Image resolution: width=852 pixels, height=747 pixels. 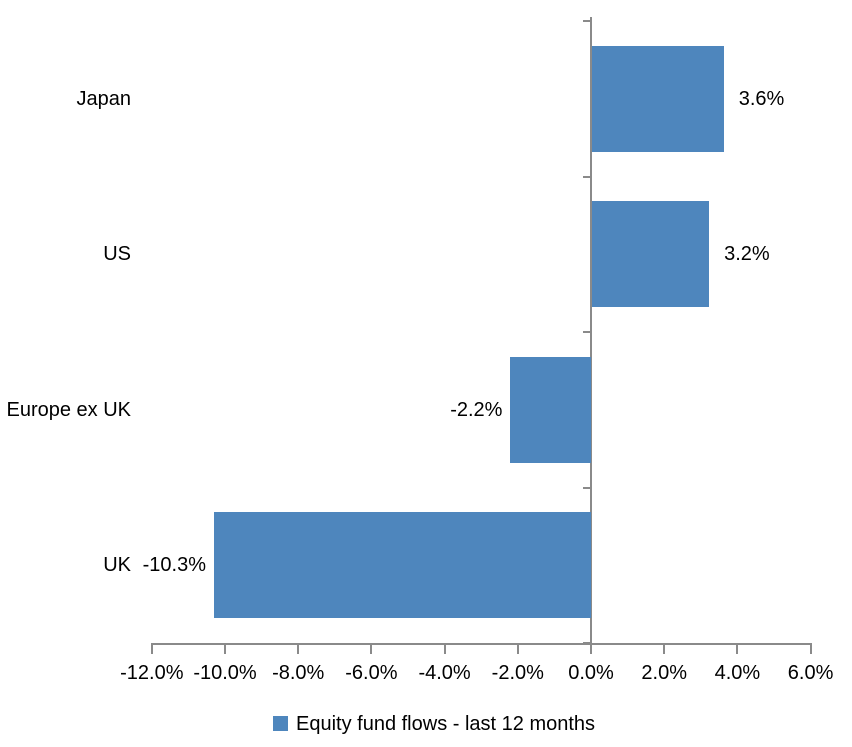 I want to click on data-label-japan: 3.6%, so click(x=761, y=98).